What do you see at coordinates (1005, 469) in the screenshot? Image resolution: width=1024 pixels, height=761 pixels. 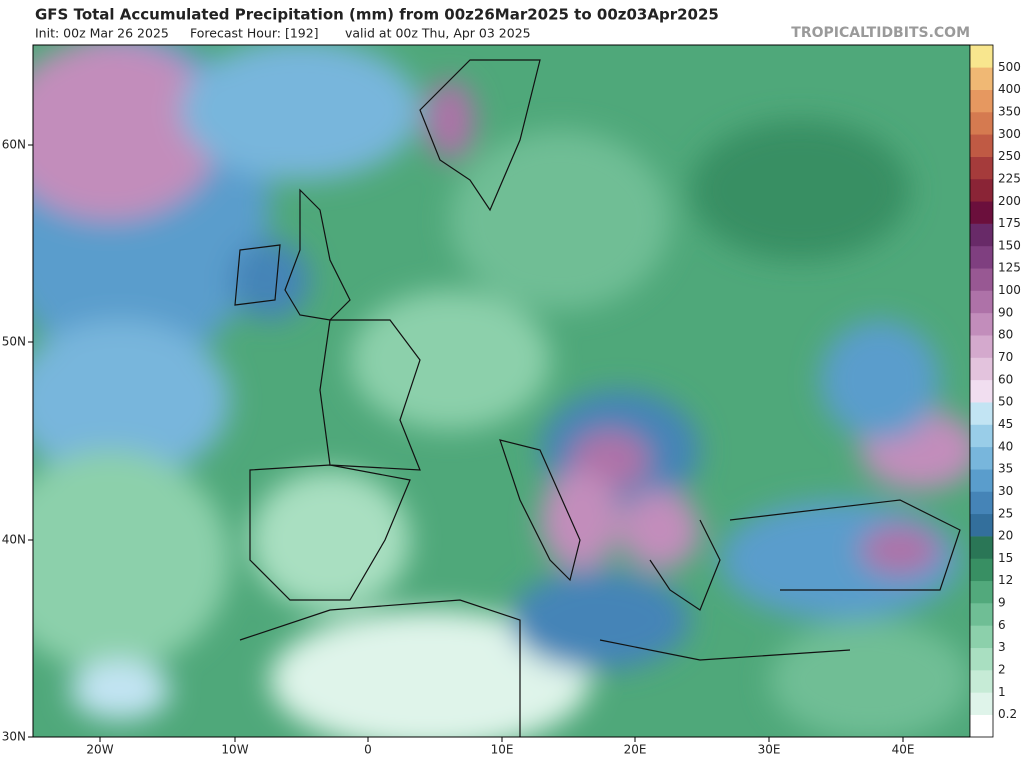 I see `colorbar-label: 35` at bounding box center [1005, 469].